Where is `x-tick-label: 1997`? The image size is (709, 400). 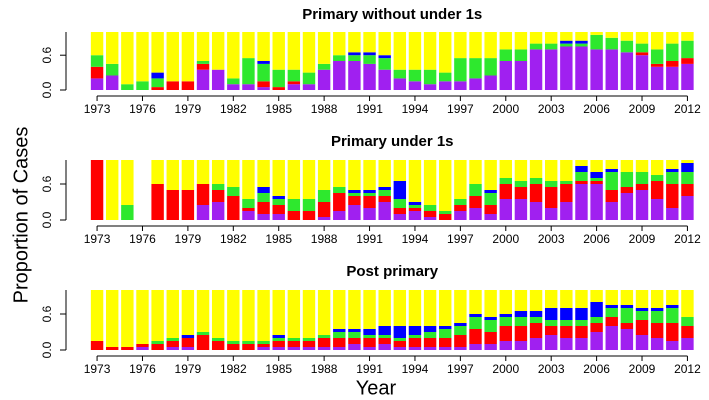
x-tick-label: 1997 is located at coordinates (460, 109).